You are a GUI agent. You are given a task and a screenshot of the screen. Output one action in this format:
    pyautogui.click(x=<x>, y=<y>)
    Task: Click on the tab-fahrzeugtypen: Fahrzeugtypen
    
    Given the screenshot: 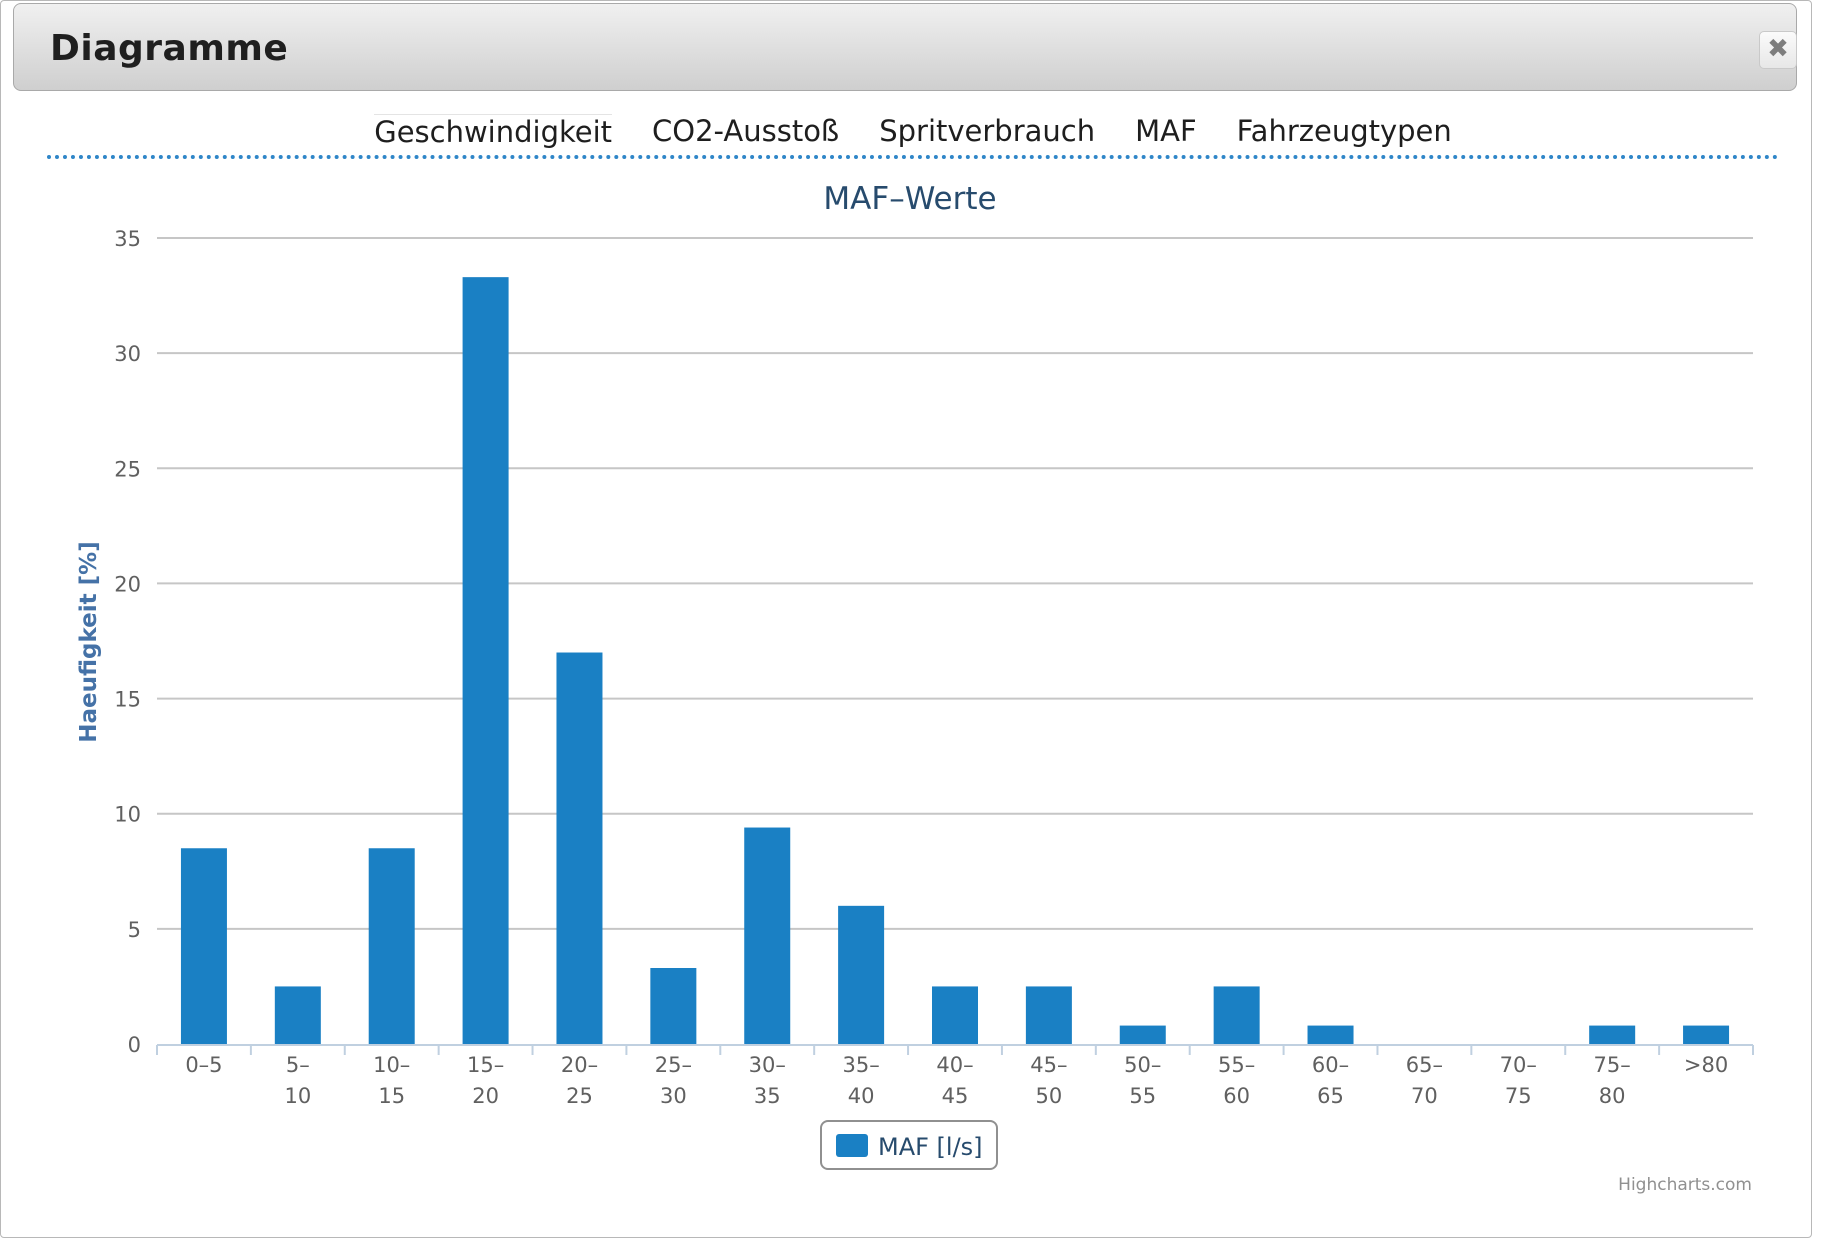 What is the action you would take?
    pyautogui.click(x=1344, y=131)
    